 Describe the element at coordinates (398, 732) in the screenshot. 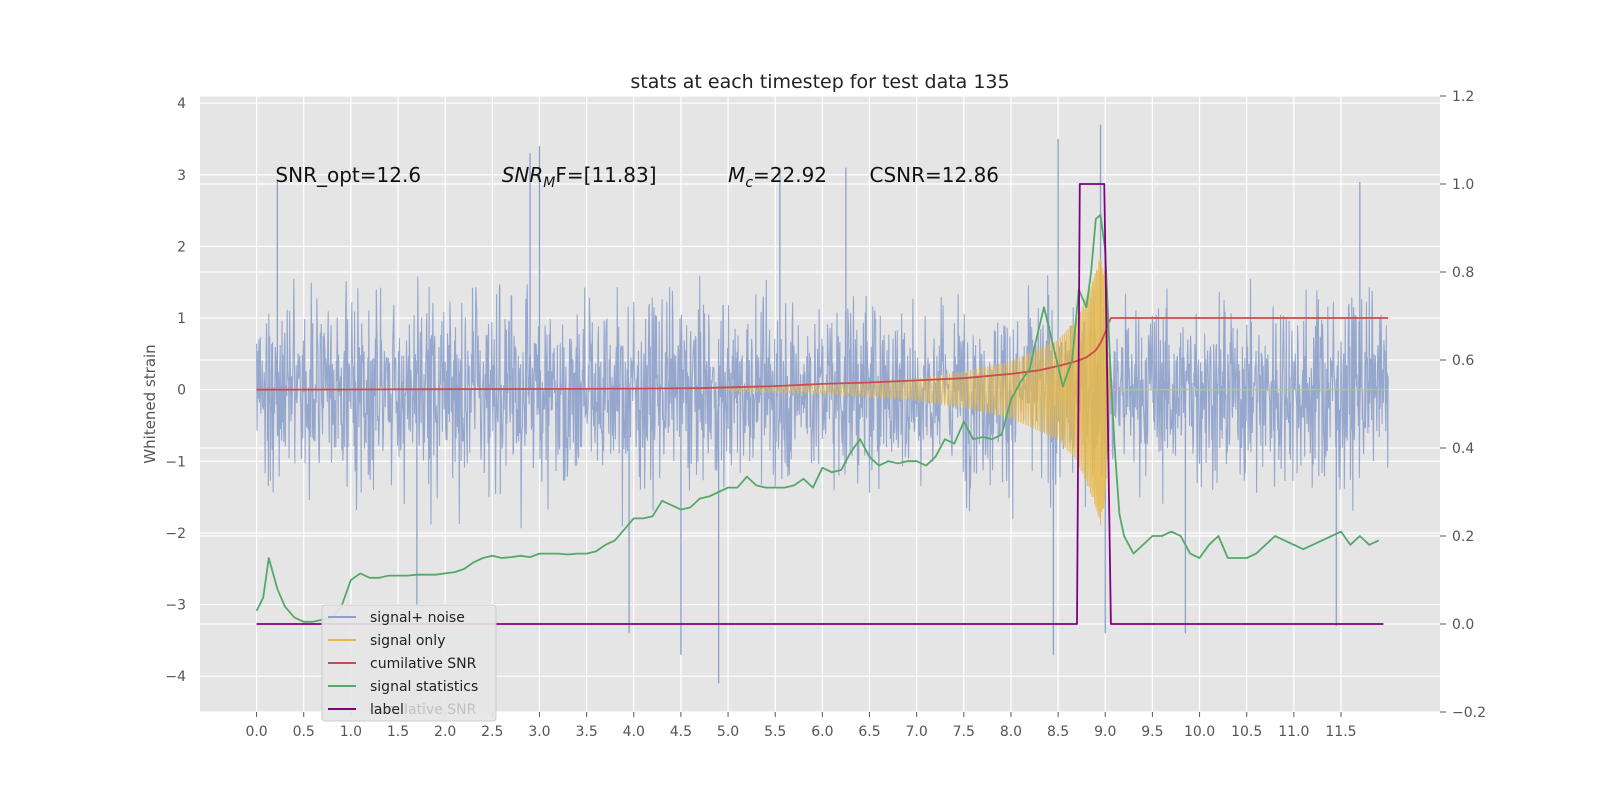

I see `x-tick-label: 1.5` at that location.